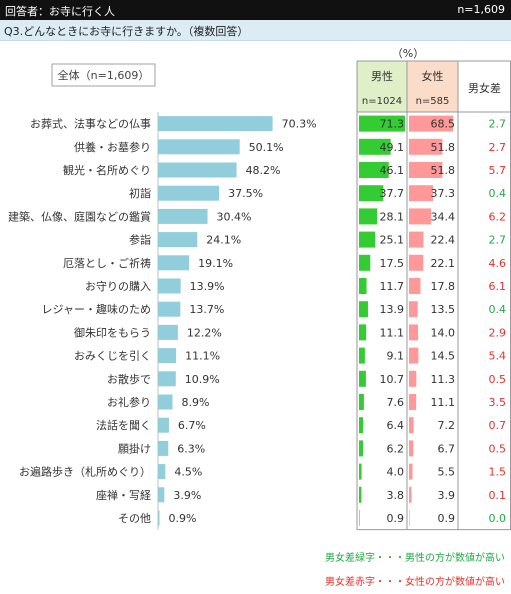 The width and height of the screenshot is (511, 594). Describe the element at coordinates (392, 216) in the screenshot. I see `male-value: 28.1` at that location.